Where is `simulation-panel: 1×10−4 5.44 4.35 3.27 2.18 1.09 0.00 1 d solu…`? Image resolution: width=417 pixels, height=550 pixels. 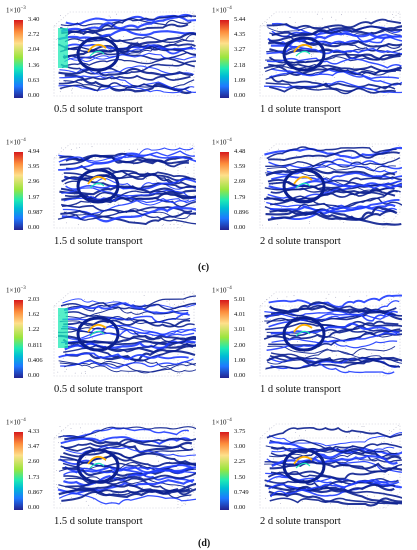
simulation-panel: 1×10−4 5.44 4.35 3.27 2.18 1.09 0.00 1 d solu… is located at coordinates (306, 65).